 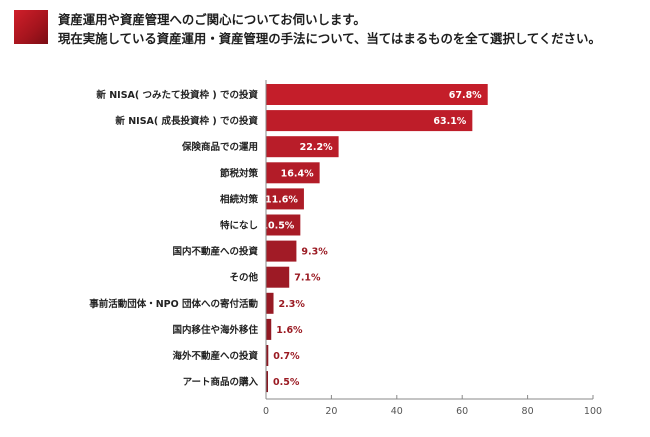 What do you see at coordinates (177, 95) in the screenshot?
I see `category-label: 新 NISA( つみたて投資枠 ) での投資` at bounding box center [177, 95].